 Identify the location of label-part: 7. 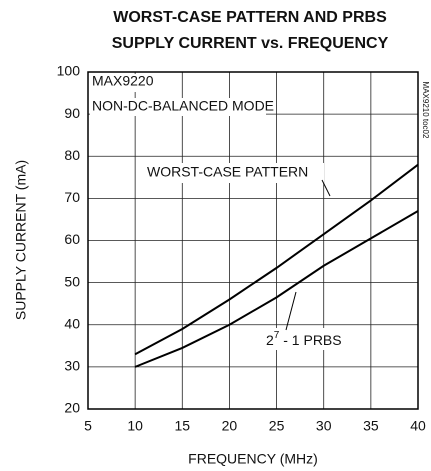
(277, 335).